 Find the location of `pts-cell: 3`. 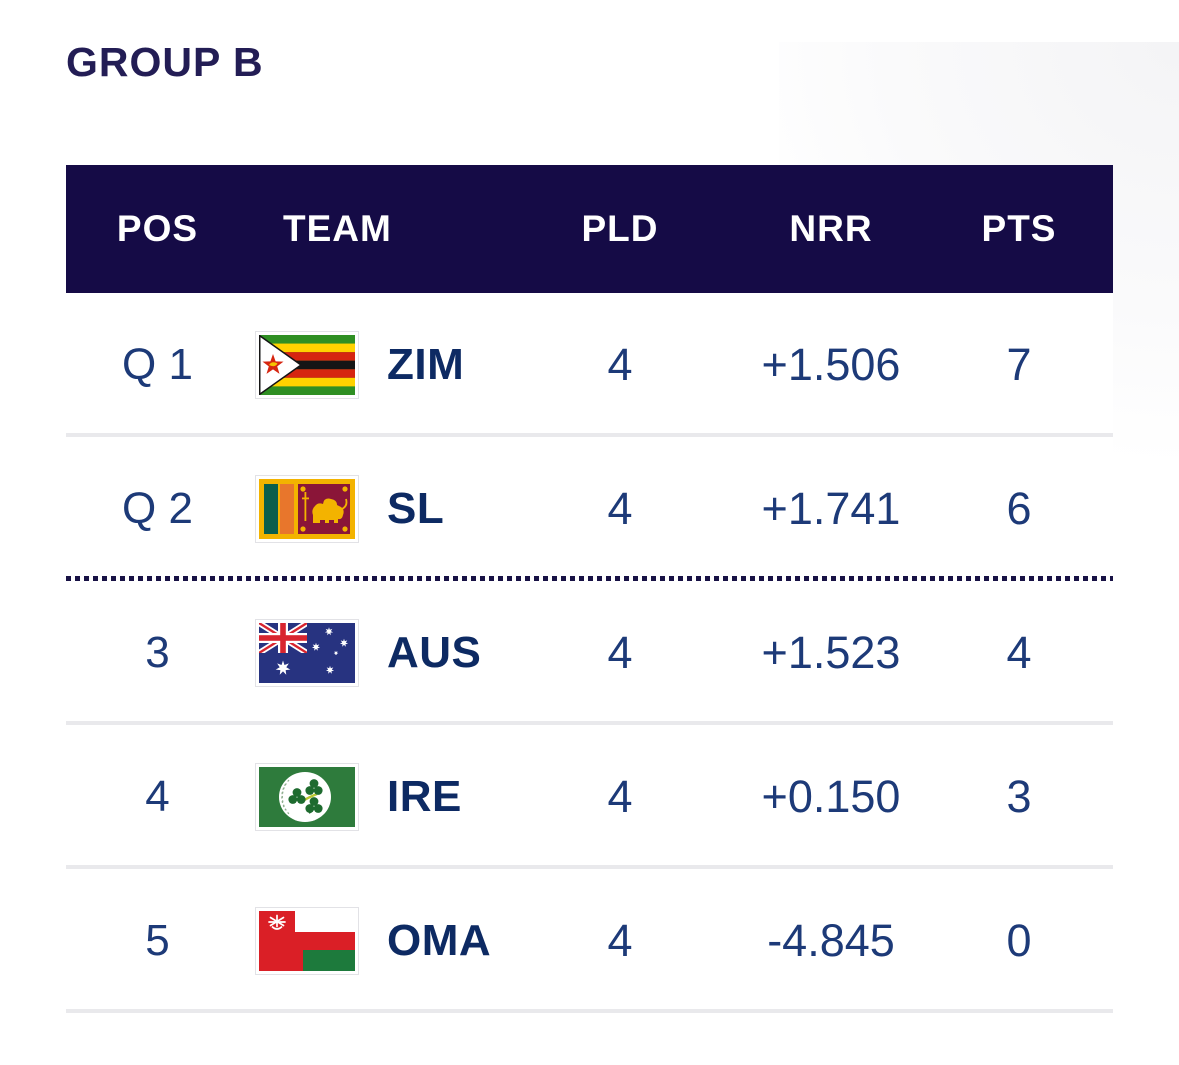

pts-cell: 3 is located at coordinates (1019, 796).